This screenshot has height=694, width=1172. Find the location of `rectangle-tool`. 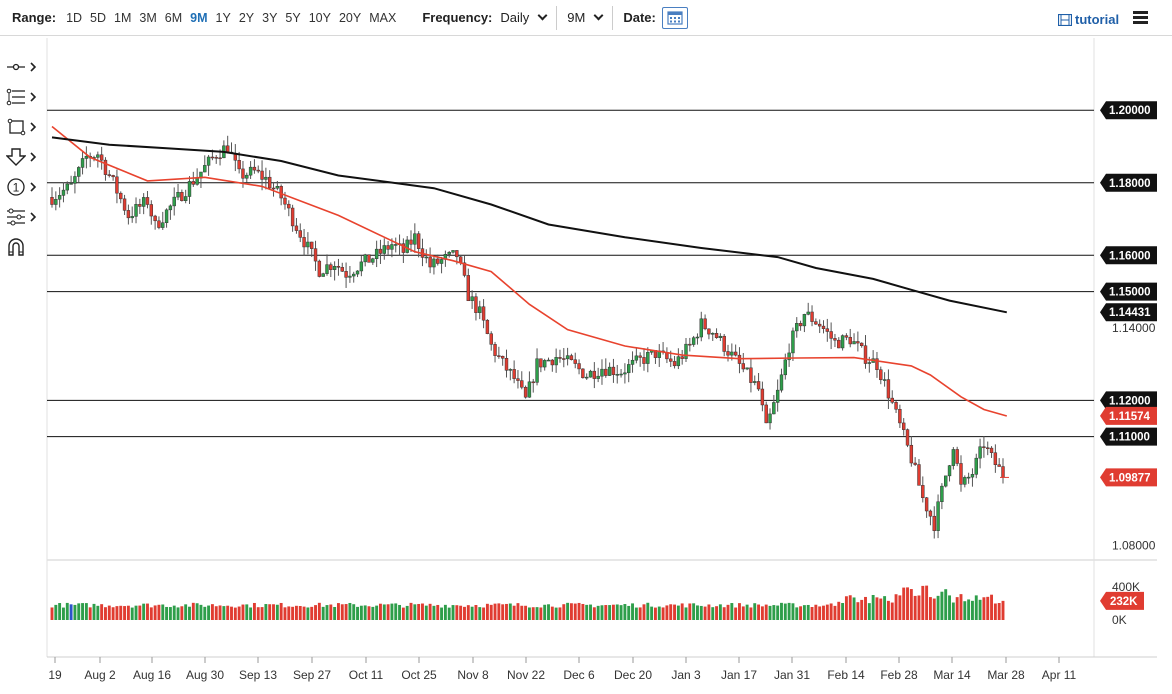

rectangle-tool is located at coordinates (23, 127).